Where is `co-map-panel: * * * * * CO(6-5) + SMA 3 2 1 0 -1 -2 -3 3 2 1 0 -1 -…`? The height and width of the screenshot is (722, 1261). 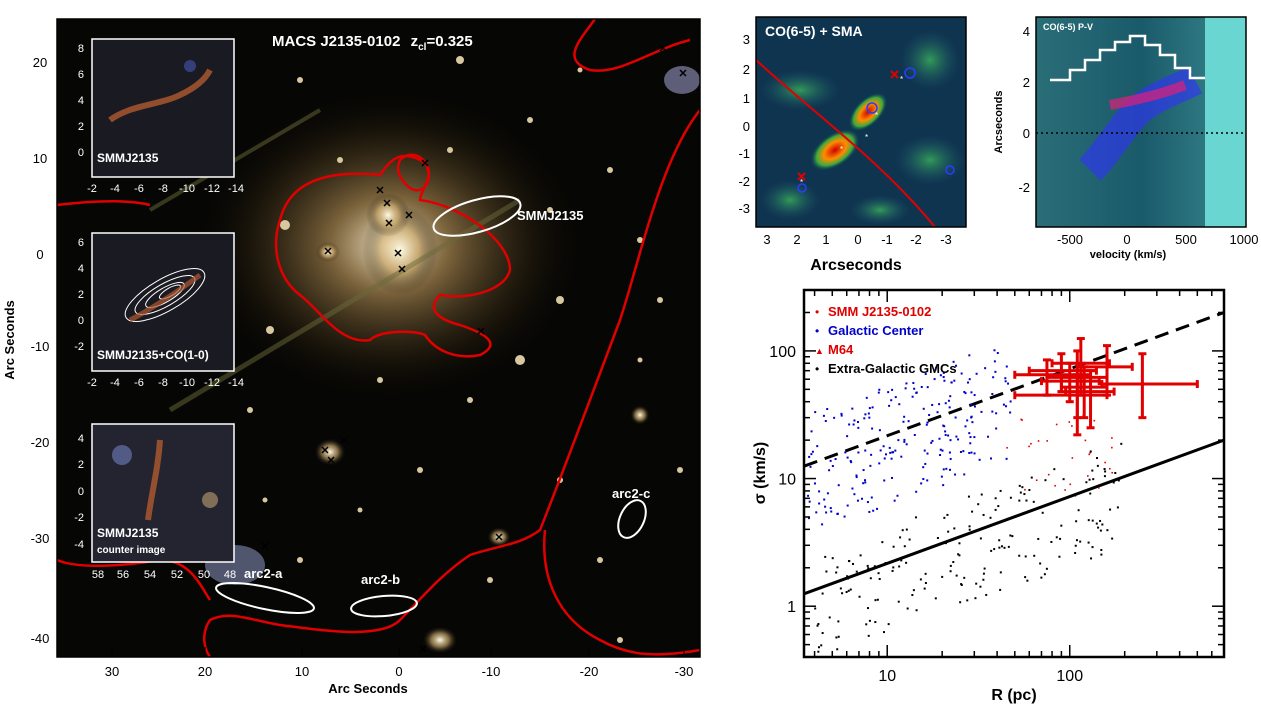
co-map-panel: * * * * * CO(6-5) + SMA 3 2 1 0 -1 -2 -3 3 2 1 0 -1 -… is located at coordinates (852, 145).